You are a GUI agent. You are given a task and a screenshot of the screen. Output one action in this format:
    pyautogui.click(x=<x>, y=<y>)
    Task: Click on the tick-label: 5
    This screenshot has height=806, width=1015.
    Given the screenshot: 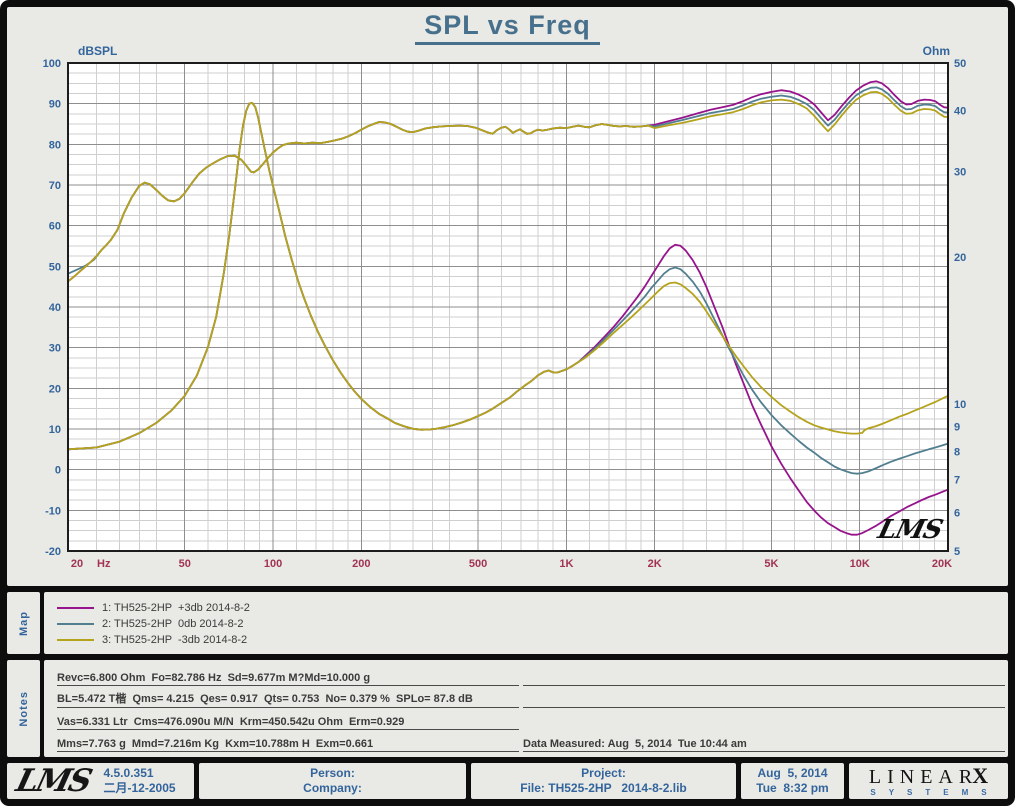 What is the action you would take?
    pyautogui.click(x=957, y=552)
    